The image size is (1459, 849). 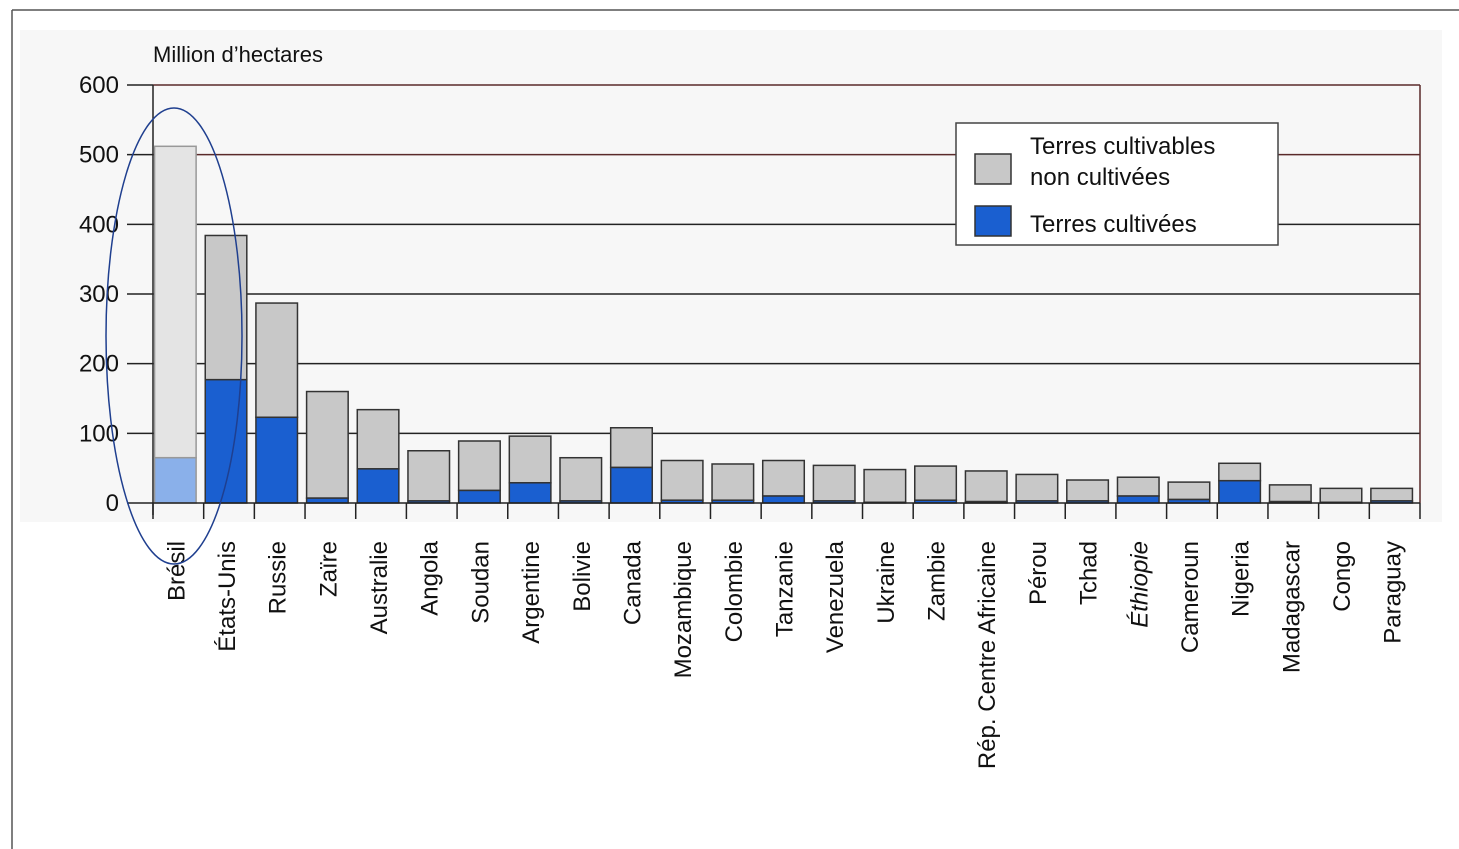 What do you see at coordinates (99, 364) in the screenshot?
I see `y-tick-label-200: 200` at bounding box center [99, 364].